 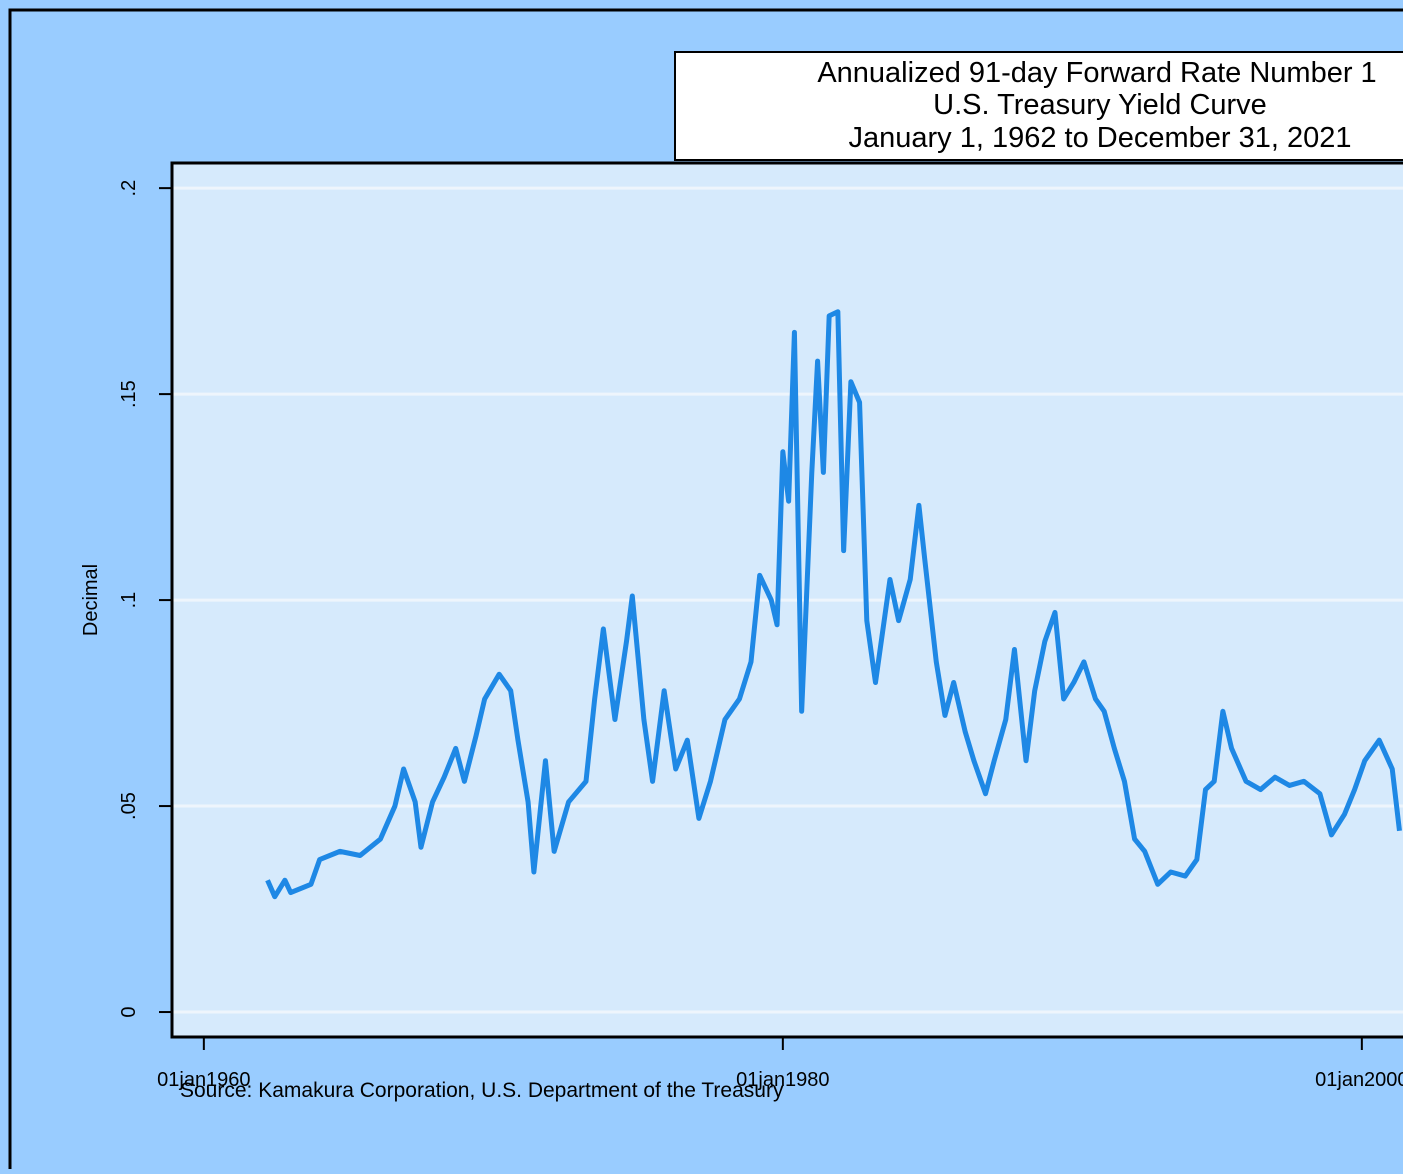 What do you see at coordinates (129, 188) in the screenshot?
I see `y-tick-label: .2` at bounding box center [129, 188].